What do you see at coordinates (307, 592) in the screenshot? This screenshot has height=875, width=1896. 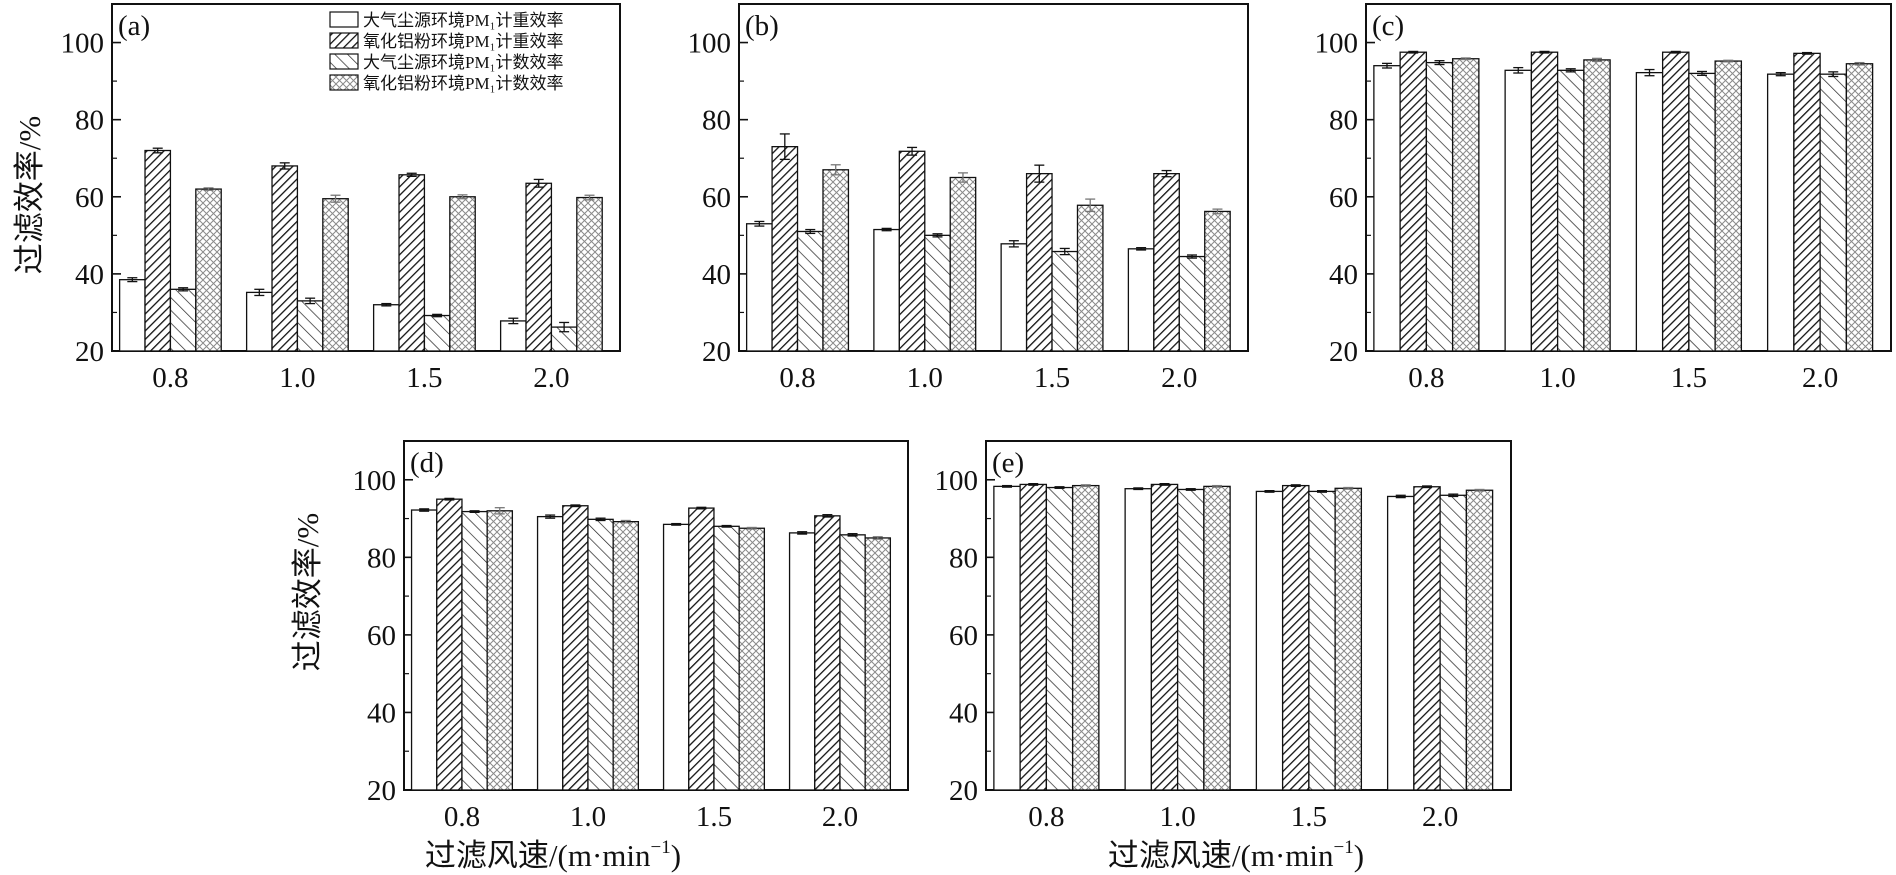 I see `y-axis-label-bottom: 过滤效率/%` at bounding box center [307, 592].